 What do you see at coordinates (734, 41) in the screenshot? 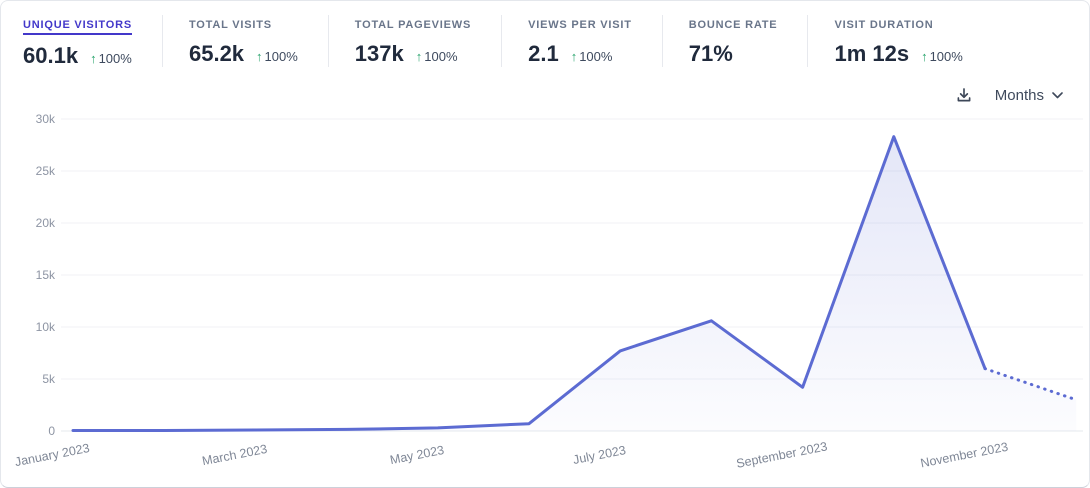
I see `metric-bounce-rate: BOUNCE RATE 71% ↑` at bounding box center [734, 41].